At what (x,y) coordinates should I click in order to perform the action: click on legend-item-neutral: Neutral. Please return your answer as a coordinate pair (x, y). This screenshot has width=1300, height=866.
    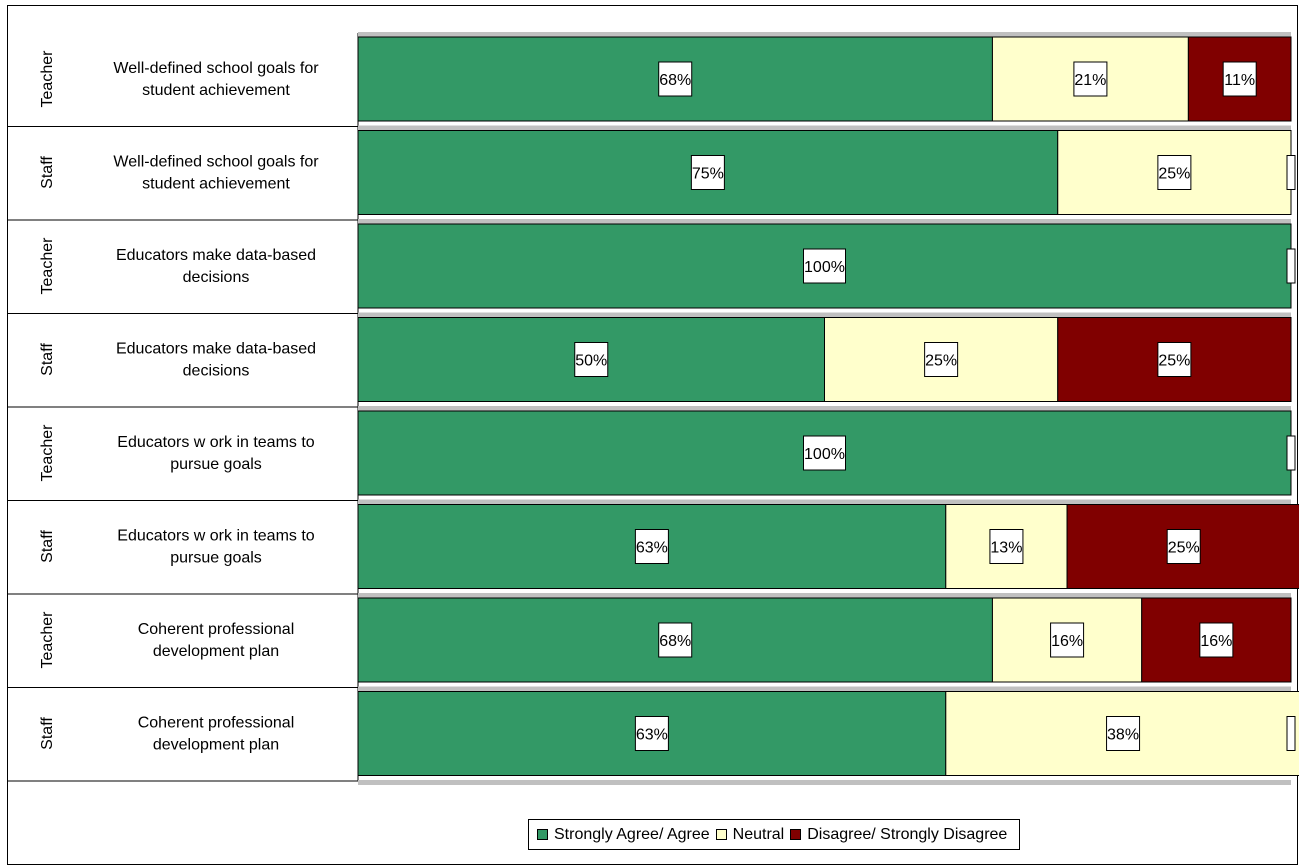
    Looking at the image, I should click on (750, 834).